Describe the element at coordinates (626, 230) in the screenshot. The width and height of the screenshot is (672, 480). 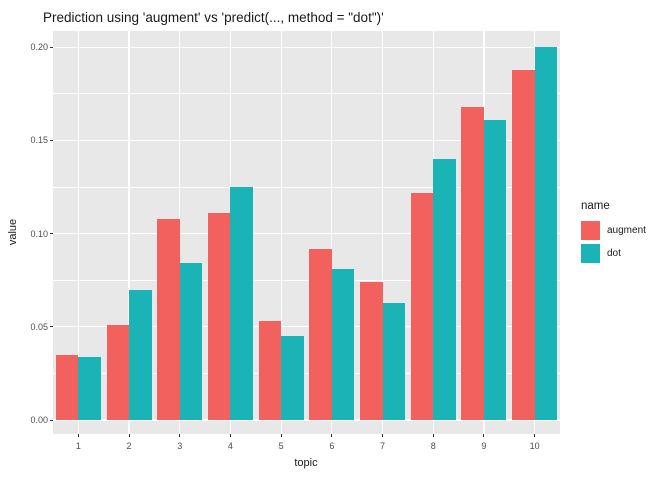
I see `legend-label-augment: augment` at that location.